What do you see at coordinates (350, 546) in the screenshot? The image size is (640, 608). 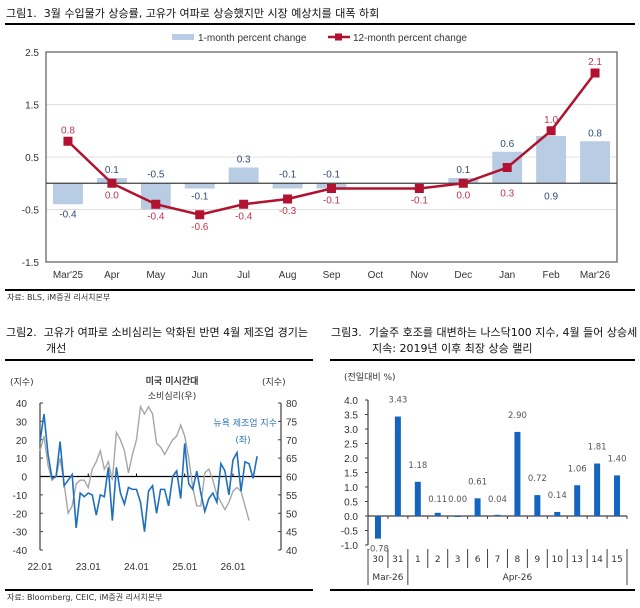 I see `y-tick-label: -1.0` at bounding box center [350, 546].